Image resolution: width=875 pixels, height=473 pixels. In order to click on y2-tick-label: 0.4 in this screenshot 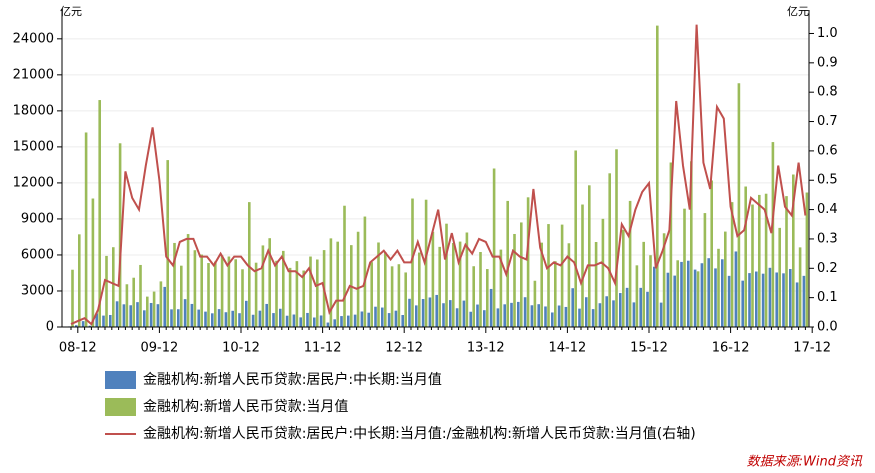, I will do `click(827, 209)`.